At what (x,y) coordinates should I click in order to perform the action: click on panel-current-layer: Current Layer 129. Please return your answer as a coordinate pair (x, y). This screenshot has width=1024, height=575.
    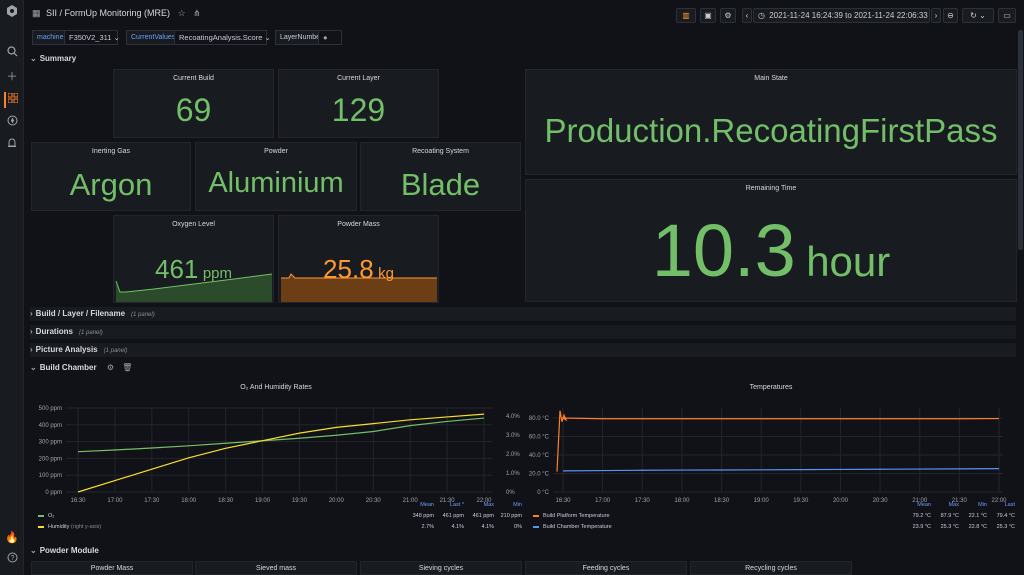
    Looking at the image, I should click on (358, 103).